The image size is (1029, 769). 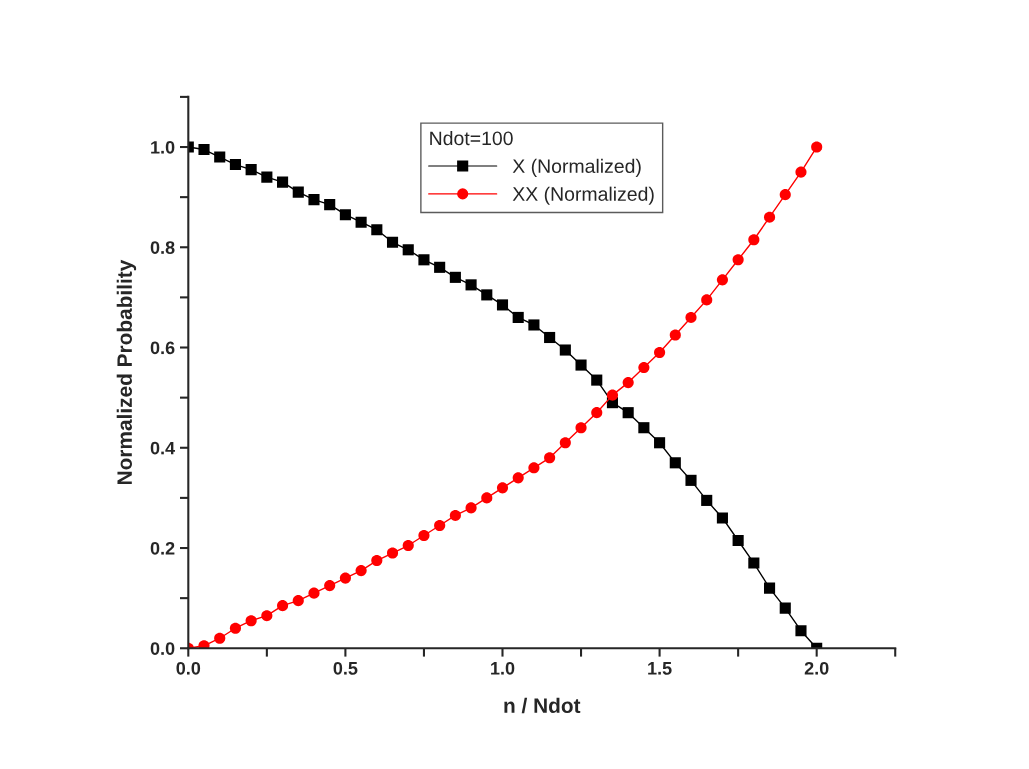 I want to click on y-tick-label: 0.4, so click(x=163, y=448).